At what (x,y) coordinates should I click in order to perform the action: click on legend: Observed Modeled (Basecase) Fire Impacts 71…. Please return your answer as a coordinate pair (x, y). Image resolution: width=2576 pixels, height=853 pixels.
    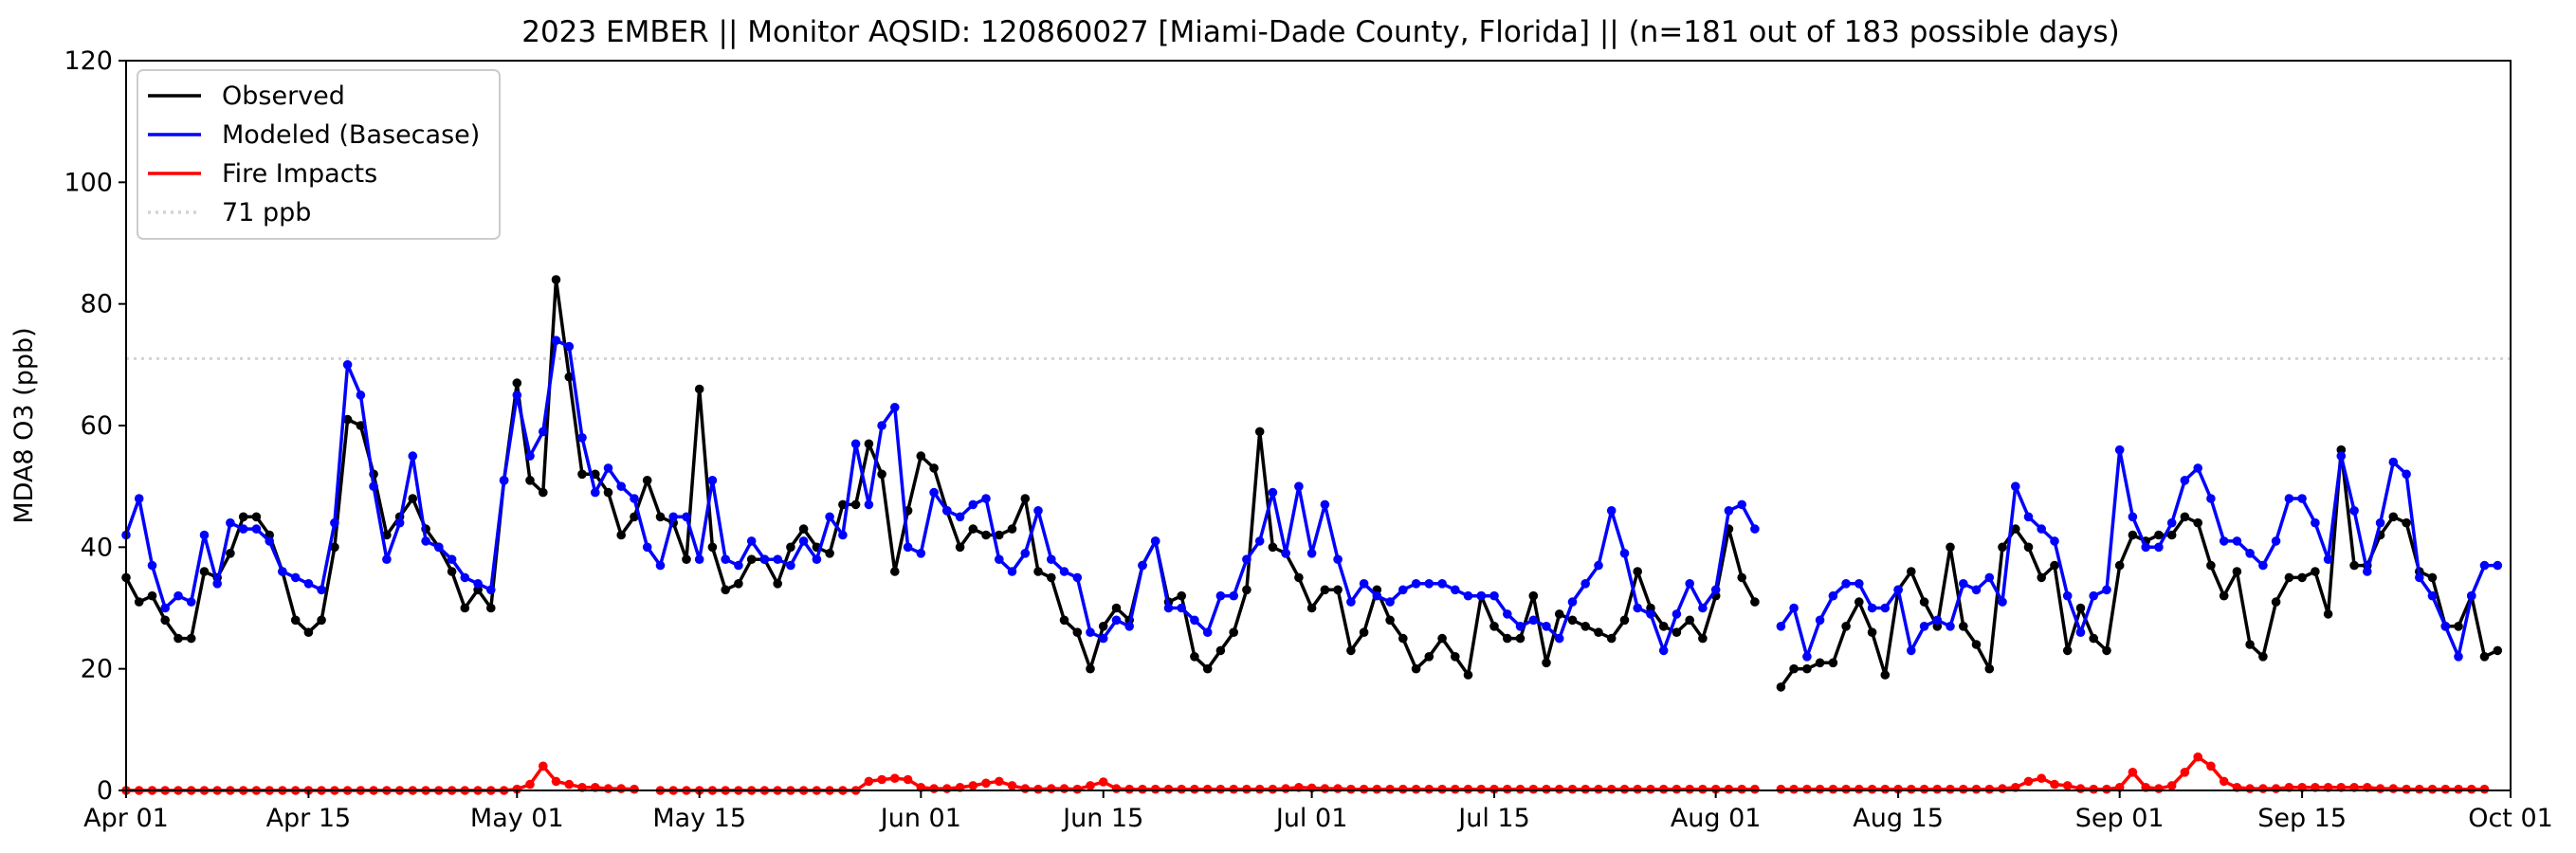
    Looking at the image, I should click on (319, 154).